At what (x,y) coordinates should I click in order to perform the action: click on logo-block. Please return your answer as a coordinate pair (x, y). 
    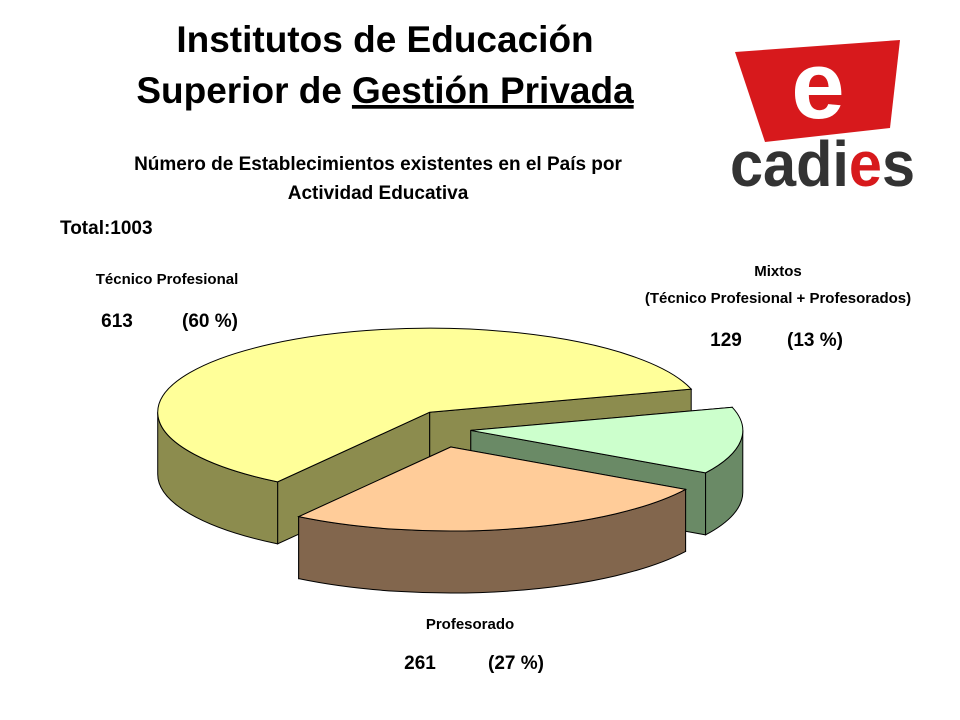
    Looking at the image, I should click on (817, 91).